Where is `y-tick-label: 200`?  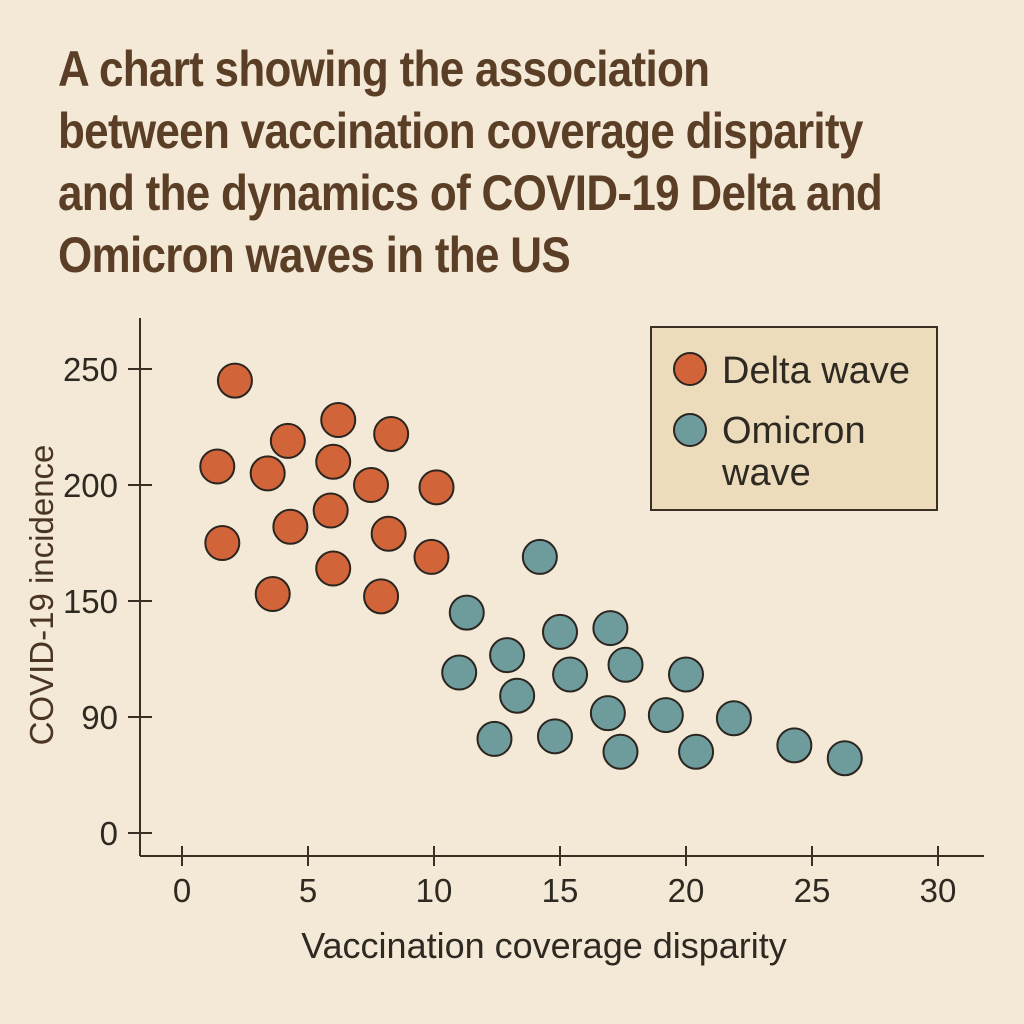
y-tick-label: 200 is located at coordinates (90, 485).